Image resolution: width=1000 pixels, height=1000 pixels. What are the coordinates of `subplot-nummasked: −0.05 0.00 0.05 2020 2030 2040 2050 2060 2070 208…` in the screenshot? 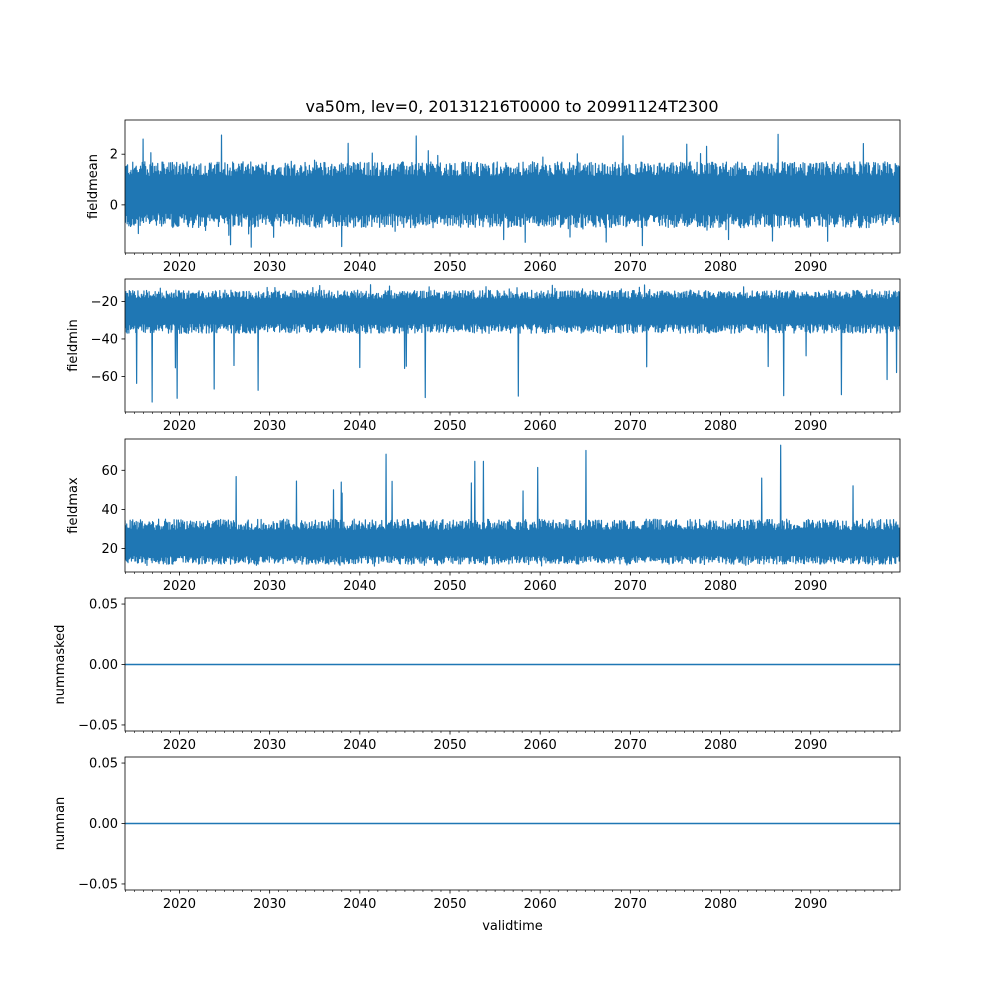 It's located at (477, 675).